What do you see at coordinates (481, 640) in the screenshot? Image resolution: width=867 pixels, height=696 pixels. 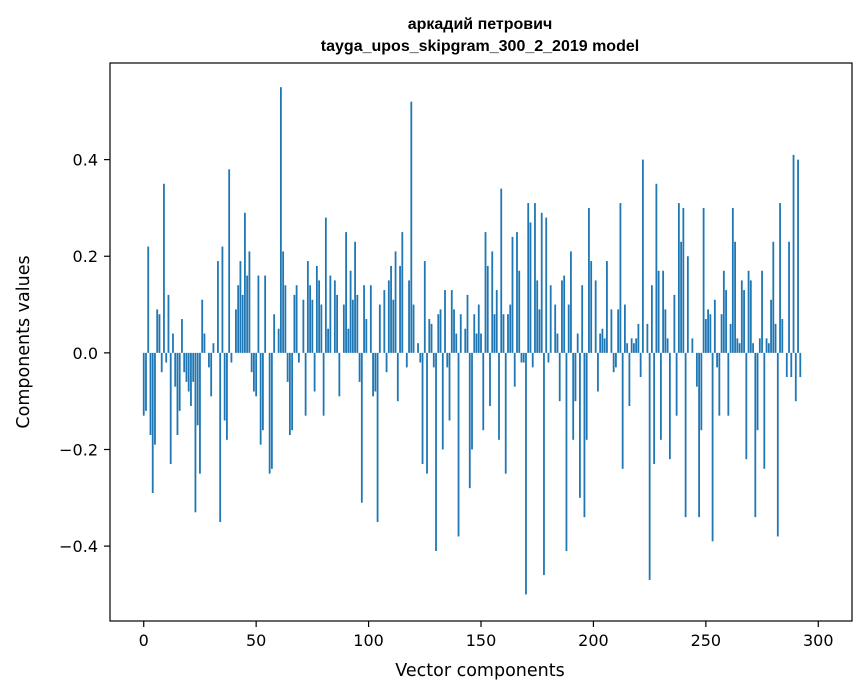 I see `x-tick-label: 150` at bounding box center [481, 640].